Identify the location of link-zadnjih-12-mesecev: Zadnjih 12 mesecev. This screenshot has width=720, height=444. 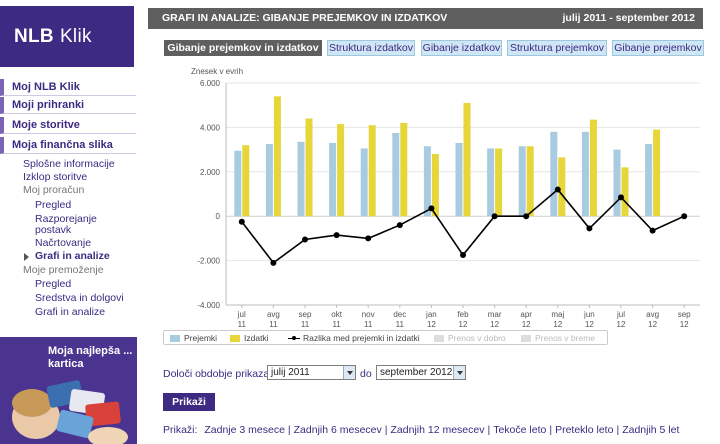
(437, 430).